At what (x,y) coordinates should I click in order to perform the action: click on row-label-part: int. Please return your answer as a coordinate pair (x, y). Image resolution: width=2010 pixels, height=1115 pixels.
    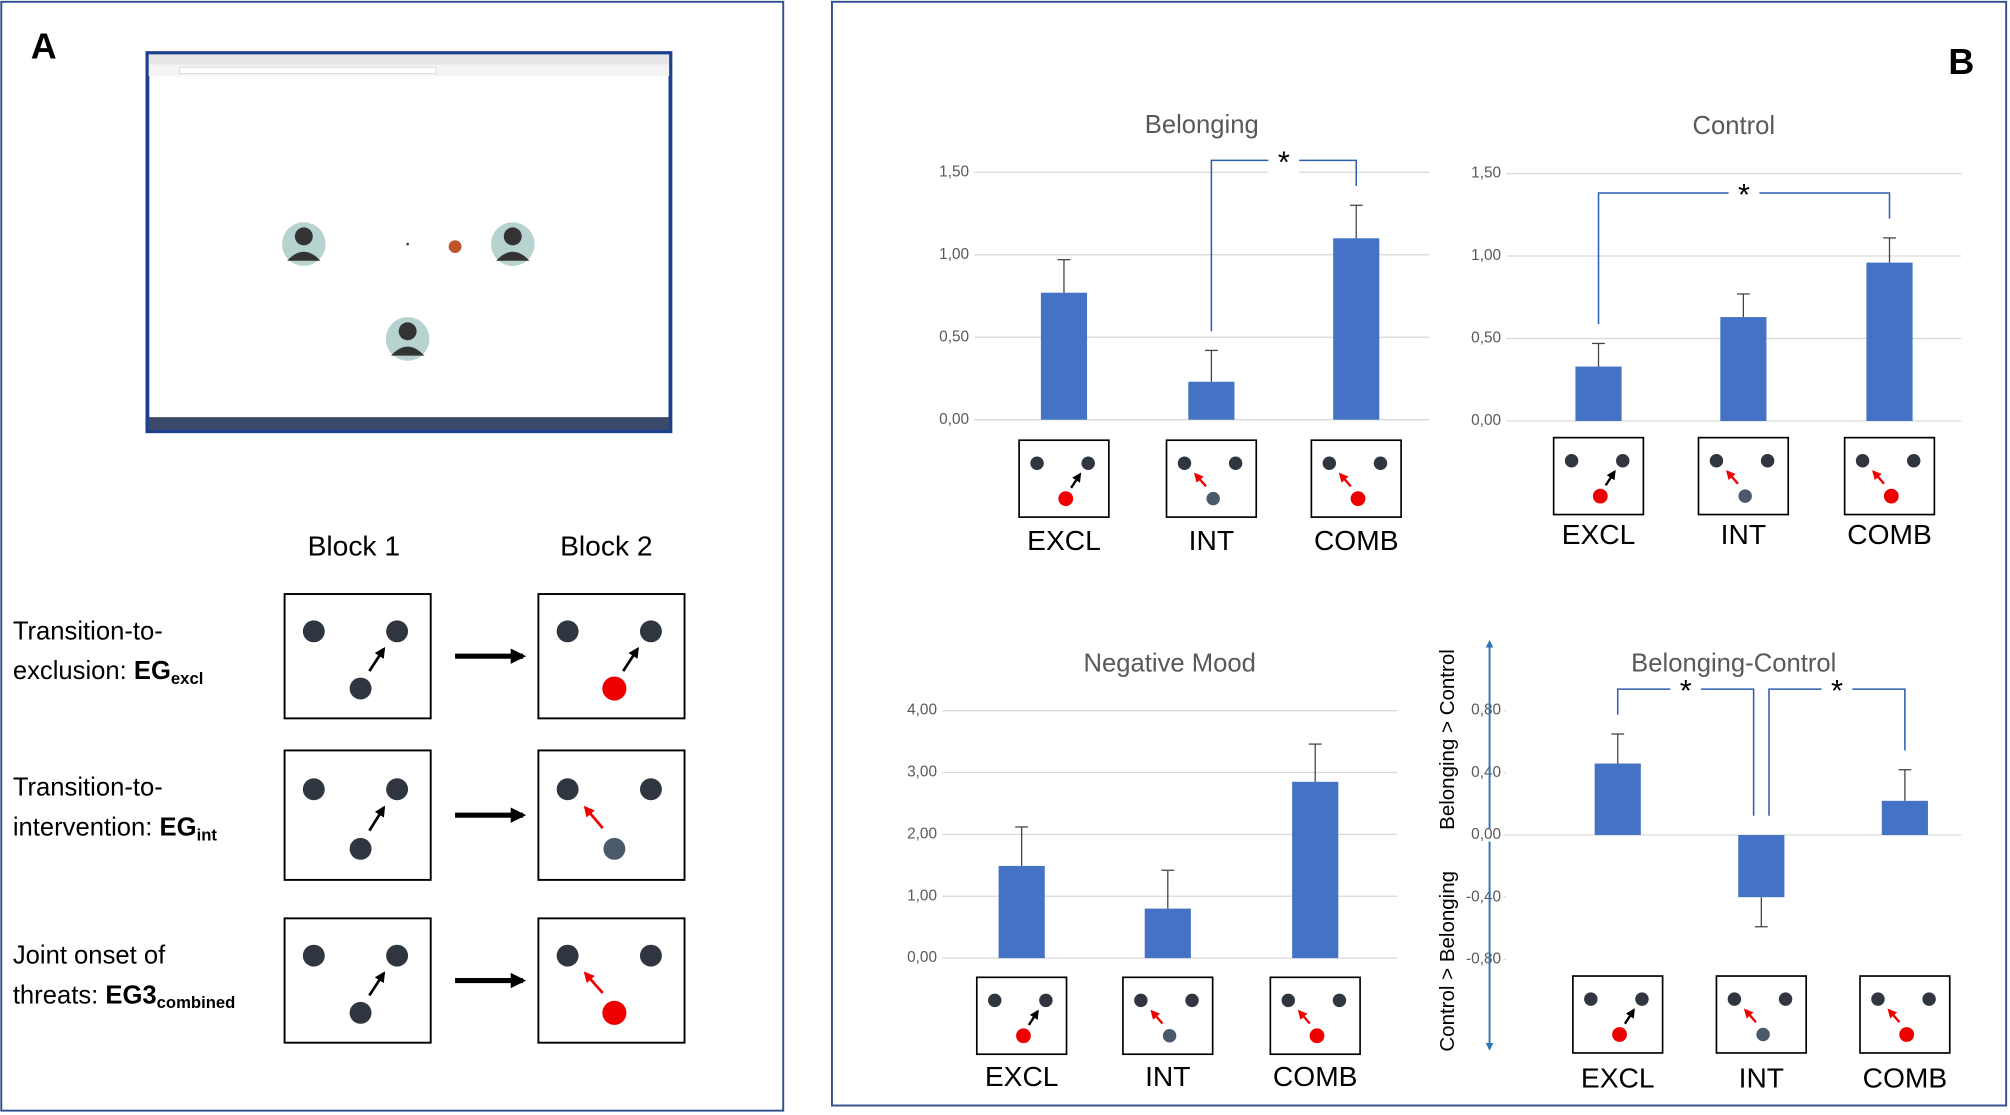
    Looking at the image, I should click on (207, 835).